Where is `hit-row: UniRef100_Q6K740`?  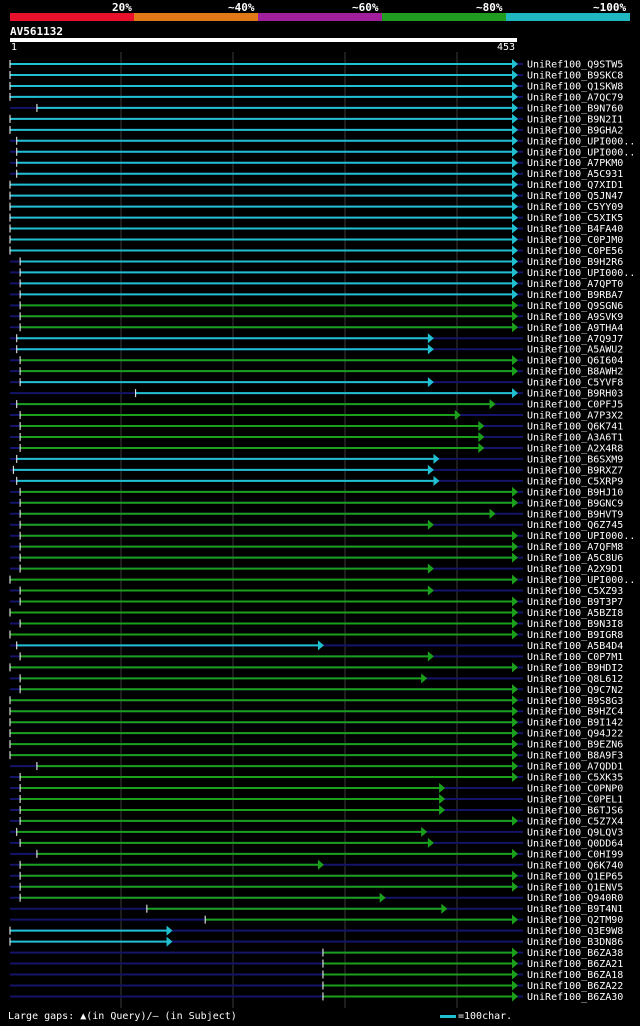
hit-row: UniRef100_Q6K740 is located at coordinates (316, 865).